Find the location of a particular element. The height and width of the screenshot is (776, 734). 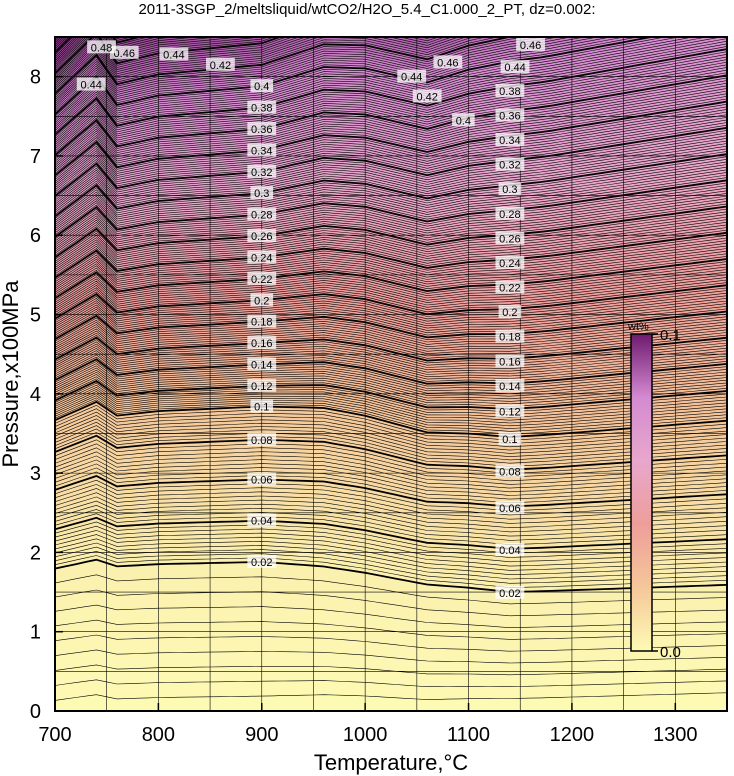

contour-label-text: 0.14 is located at coordinates (509, 387).